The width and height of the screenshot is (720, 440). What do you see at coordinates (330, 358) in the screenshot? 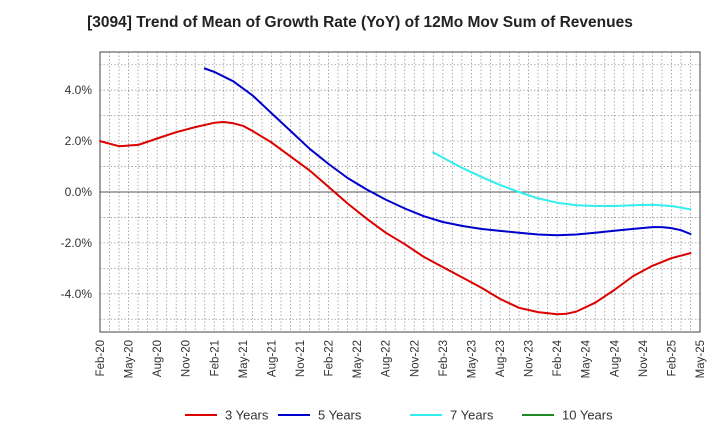
I see `x-tick-label: Feb-22` at bounding box center [330, 358].